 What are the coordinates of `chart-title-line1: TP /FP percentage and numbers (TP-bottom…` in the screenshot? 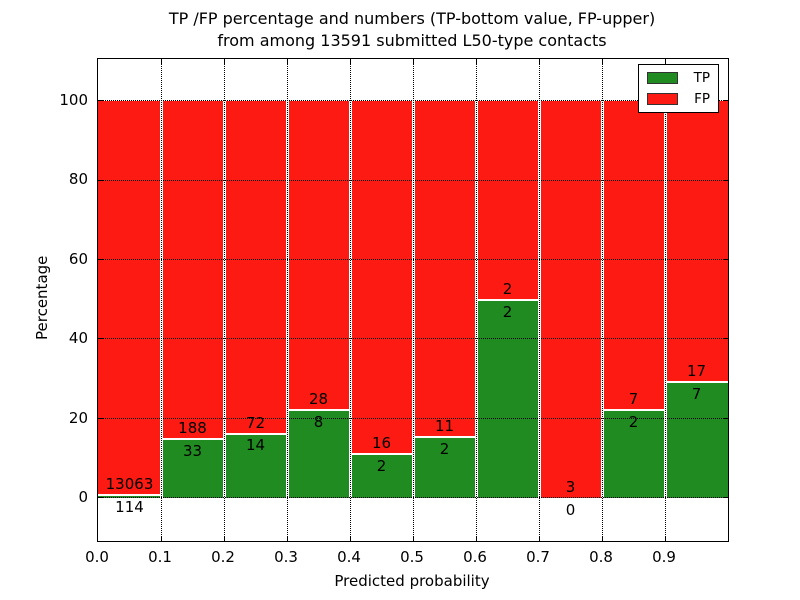 It's located at (412, 18).